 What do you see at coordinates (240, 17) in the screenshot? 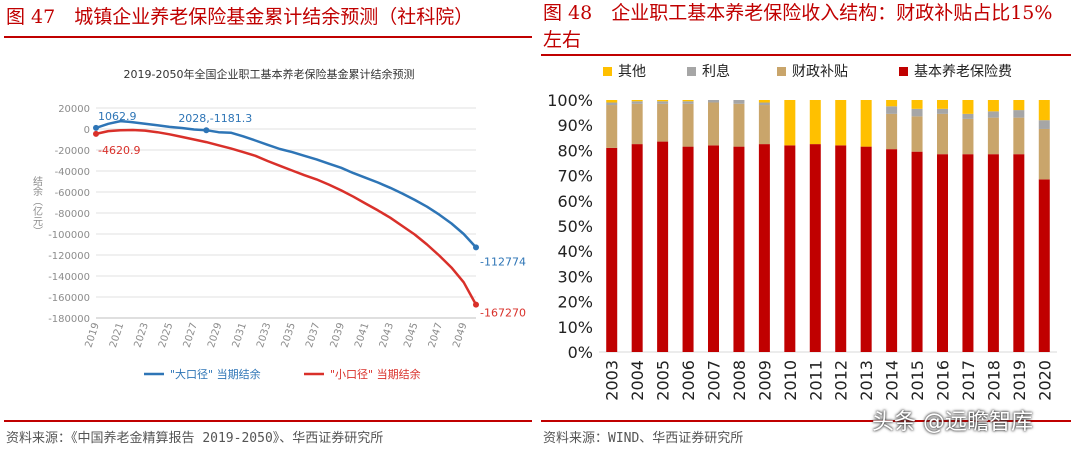
I see `figure-47-title: 图 47 城镇企业养老保险基金累计结余预测（社科院）` at bounding box center [240, 17].